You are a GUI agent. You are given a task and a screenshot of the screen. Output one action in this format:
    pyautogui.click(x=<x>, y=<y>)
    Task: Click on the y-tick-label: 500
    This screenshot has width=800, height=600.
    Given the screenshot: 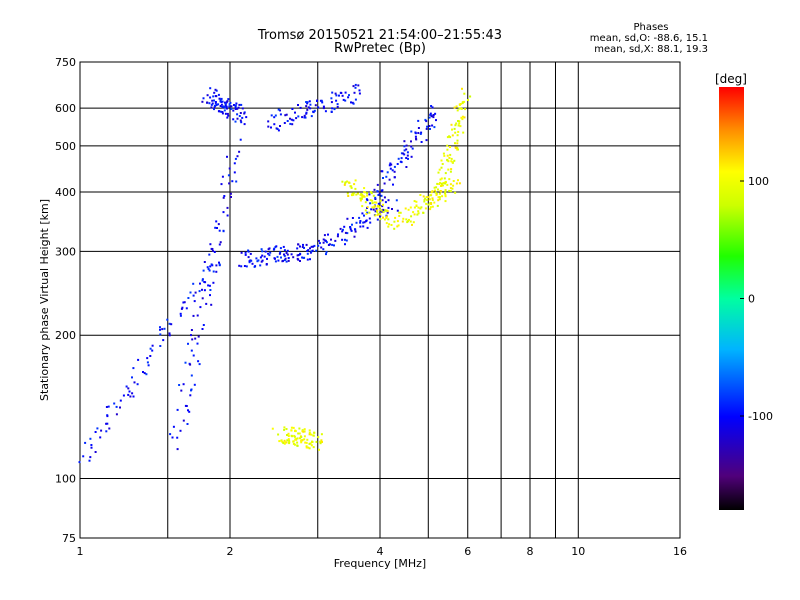 What is the action you would take?
    pyautogui.click(x=65, y=146)
    